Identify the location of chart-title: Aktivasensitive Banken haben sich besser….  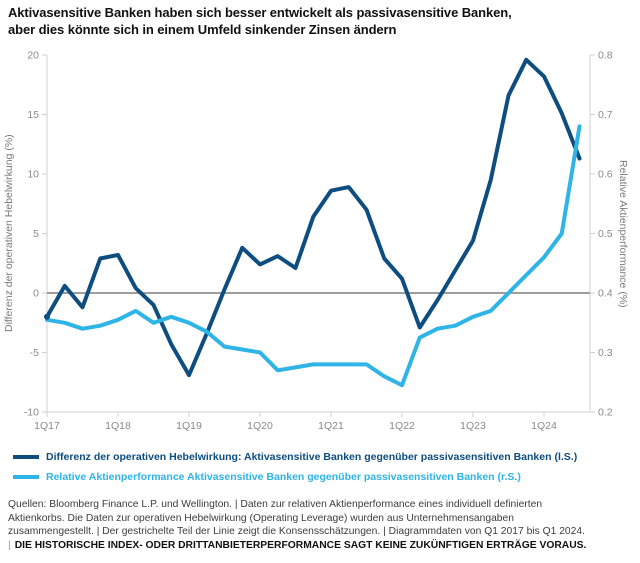
(322, 22).